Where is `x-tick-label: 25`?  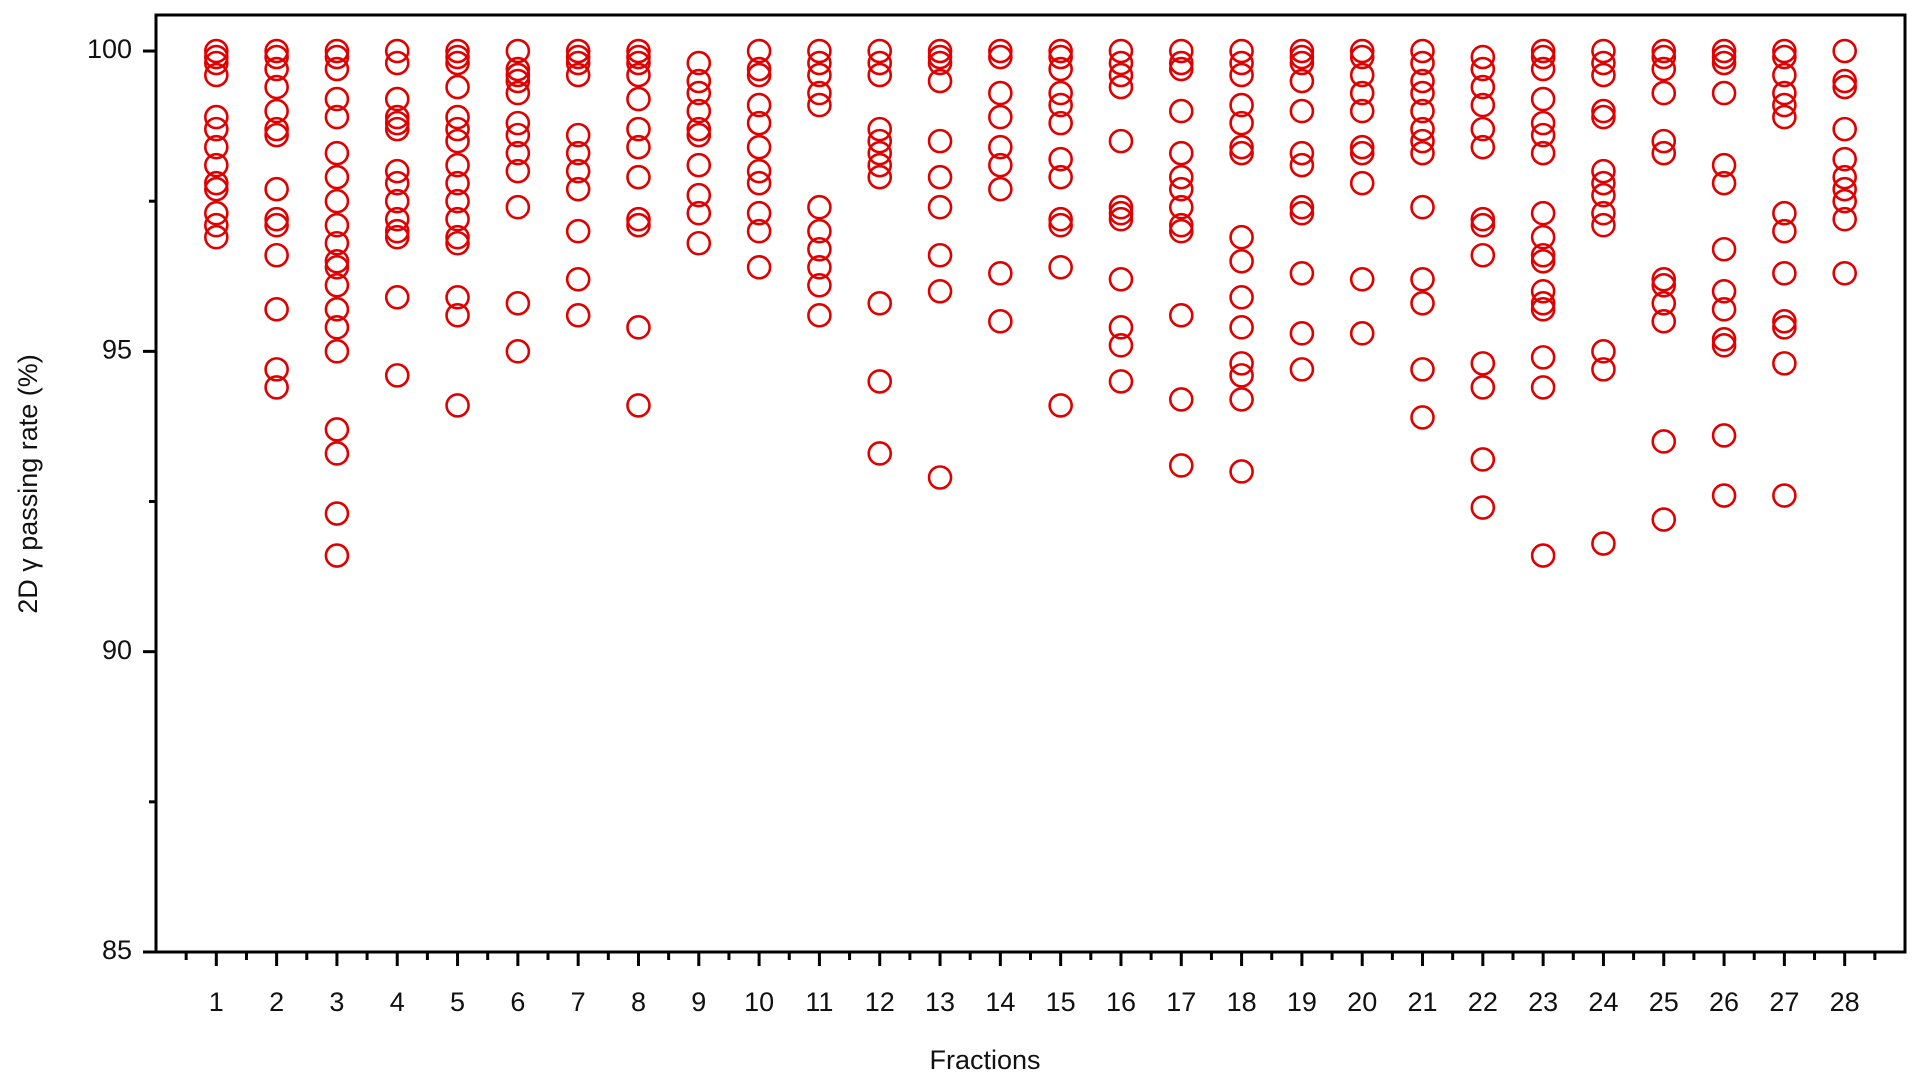 x-tick-label: 25 is located at coordinates (1664, 1002).